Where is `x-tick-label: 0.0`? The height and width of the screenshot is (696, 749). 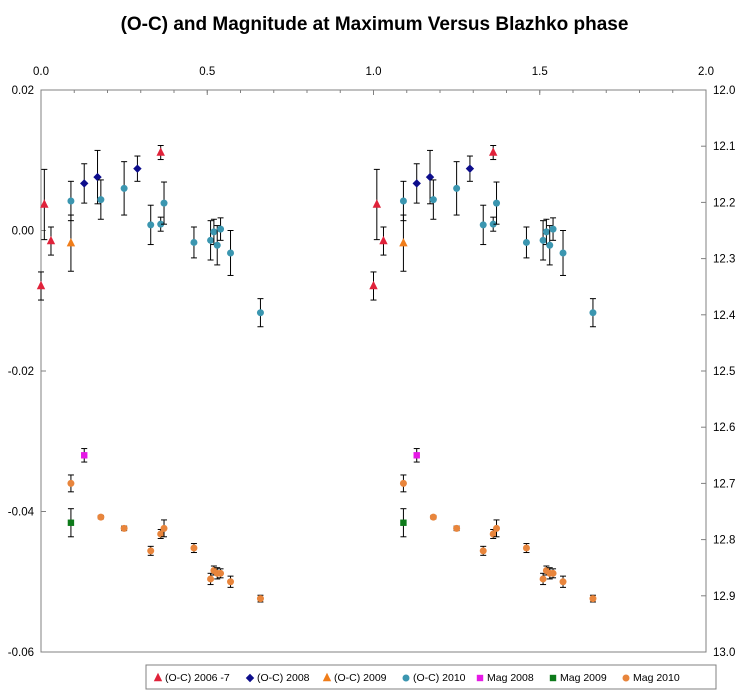
x-tick-label: 0.0 is located at coordinates (41, 72).